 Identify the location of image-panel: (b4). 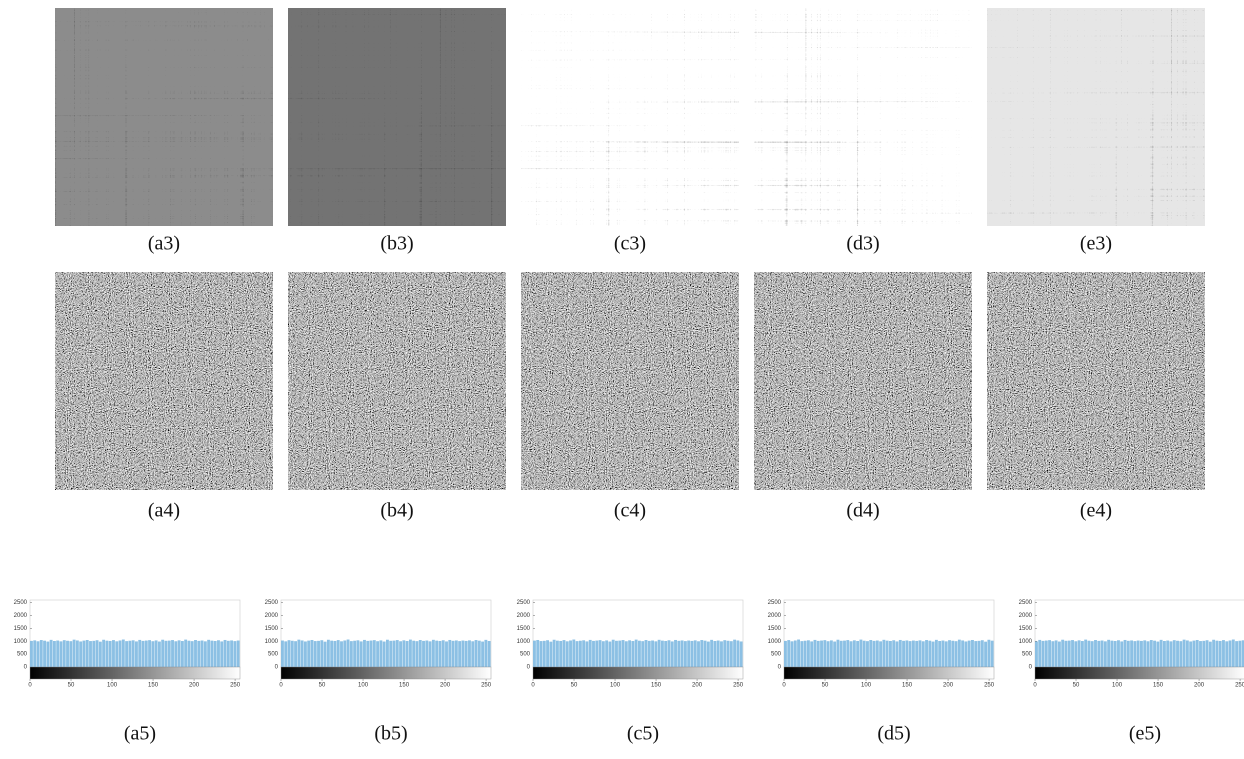
(397, 397).